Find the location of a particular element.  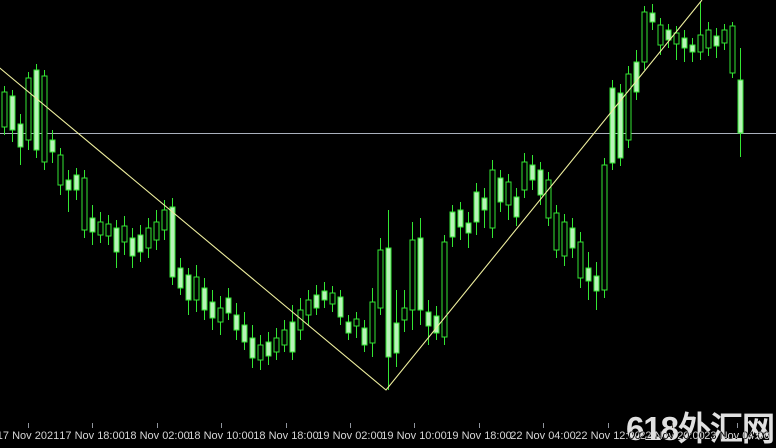

axis-label: 22 Nov 04:00 is located at coordinates (543, 436).